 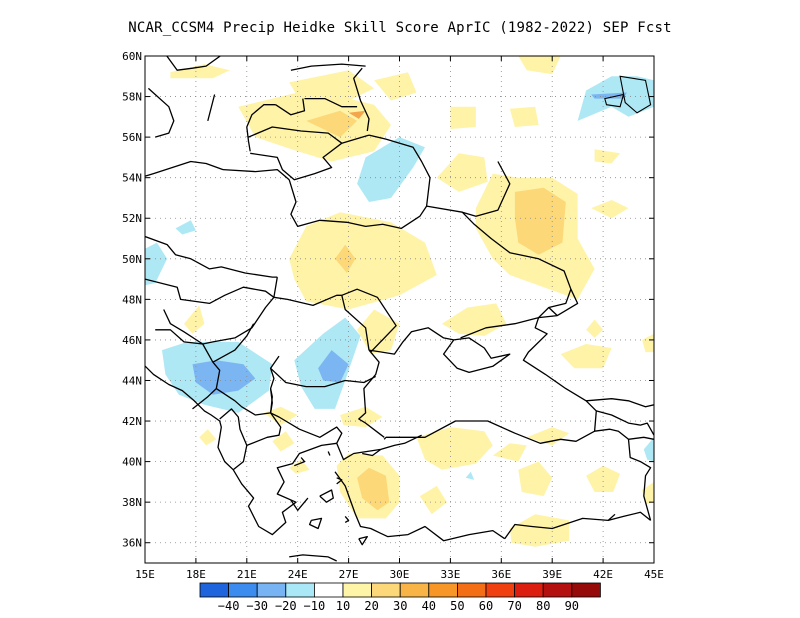 What do you see at coordinates (132, 502) in the screenshot?
I see `lat-tick-label: 38N` at bounding box center [132, 502].